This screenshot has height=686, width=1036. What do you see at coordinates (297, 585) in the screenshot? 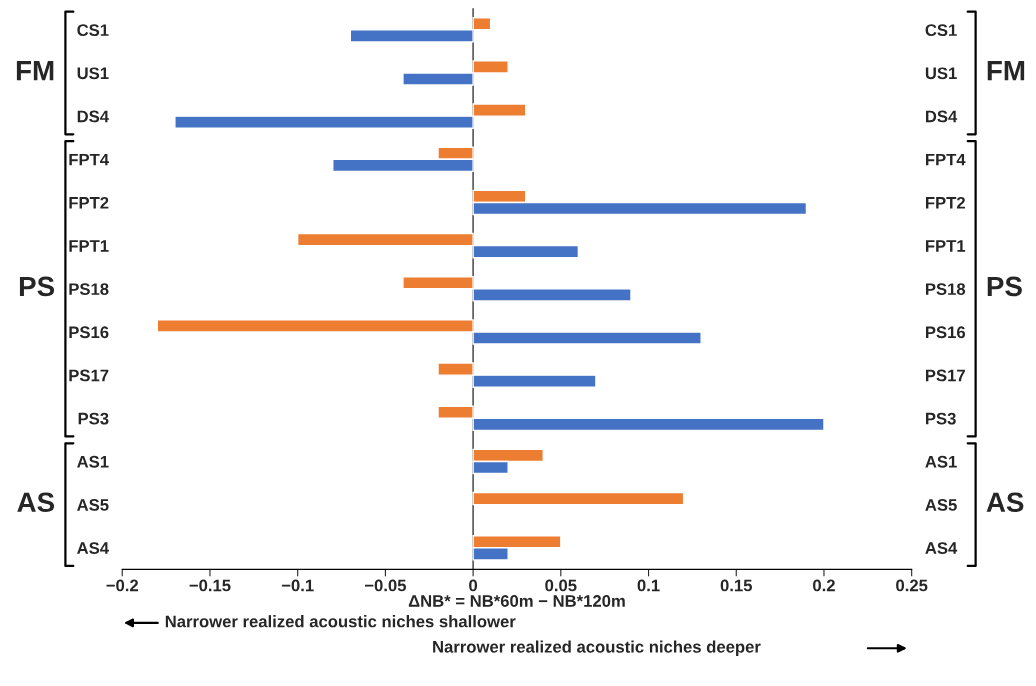
I see `x-tick-label: −0.1` at bounding box center [297, 585].